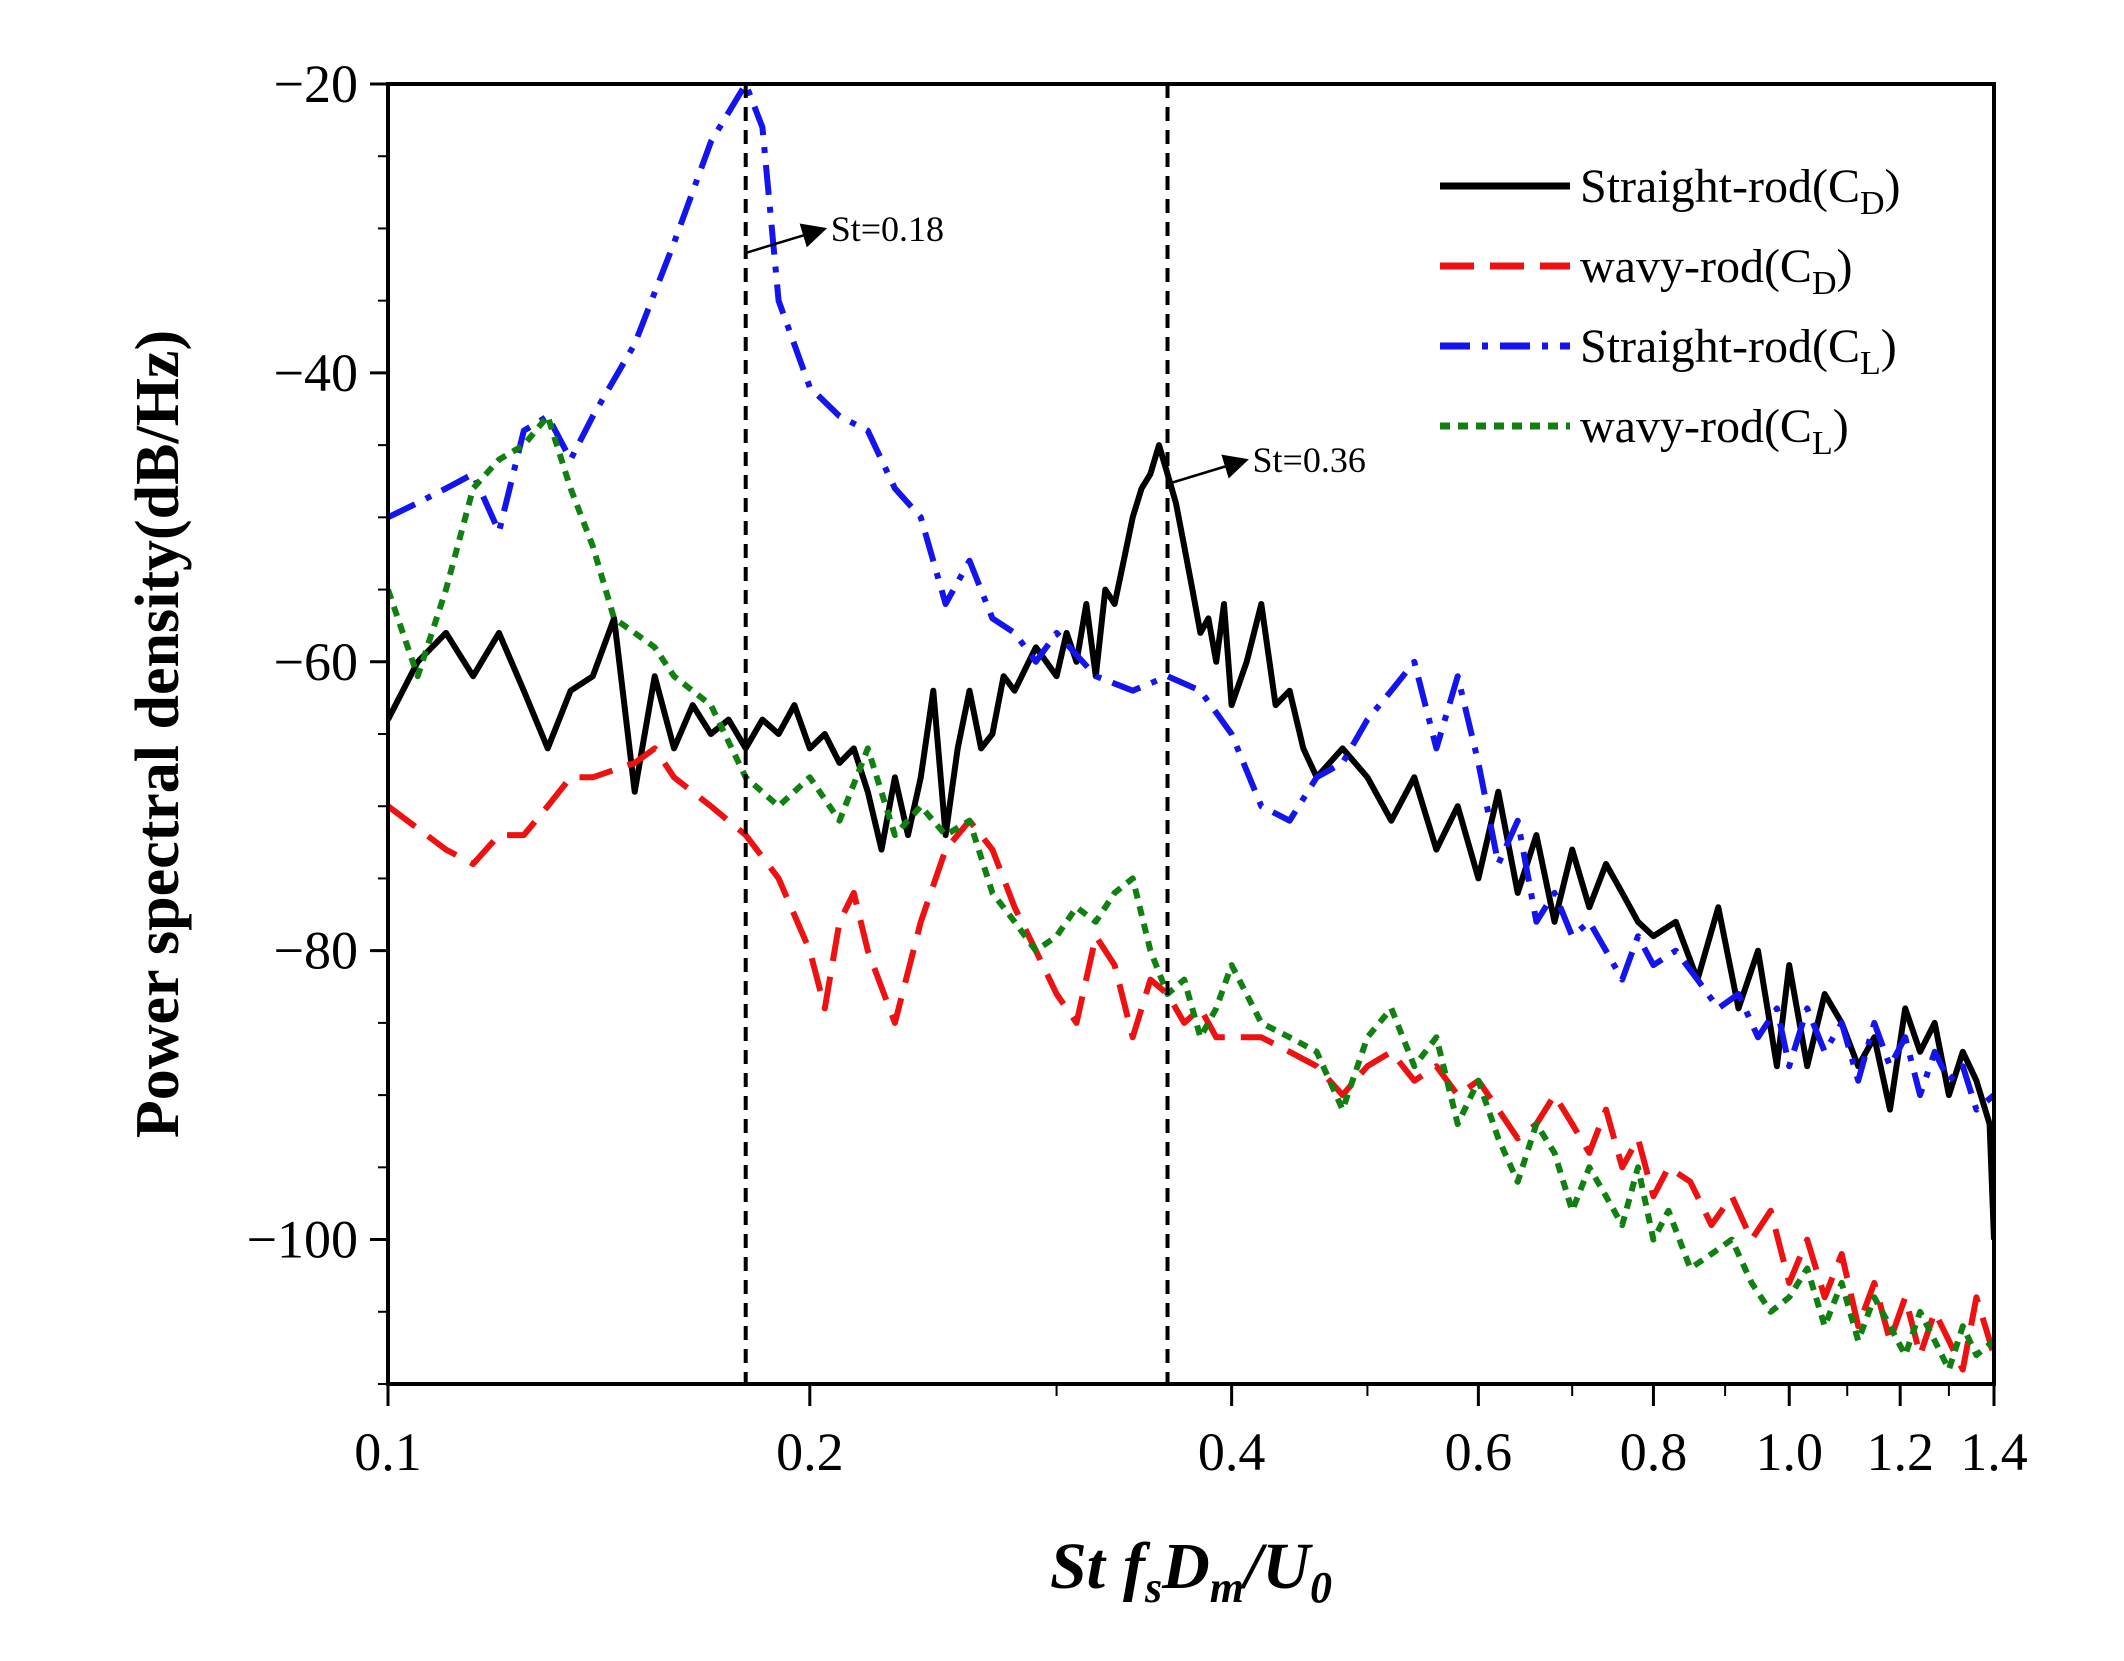  I want to click on x-tick-label: 0.6, so click(1479, 1452).